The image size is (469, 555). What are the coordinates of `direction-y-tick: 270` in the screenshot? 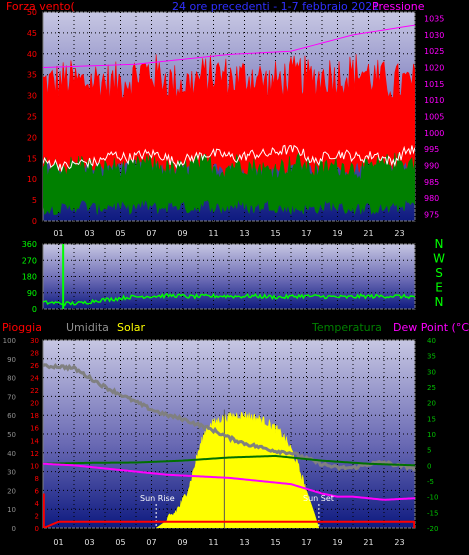 It's located at (29, 260).